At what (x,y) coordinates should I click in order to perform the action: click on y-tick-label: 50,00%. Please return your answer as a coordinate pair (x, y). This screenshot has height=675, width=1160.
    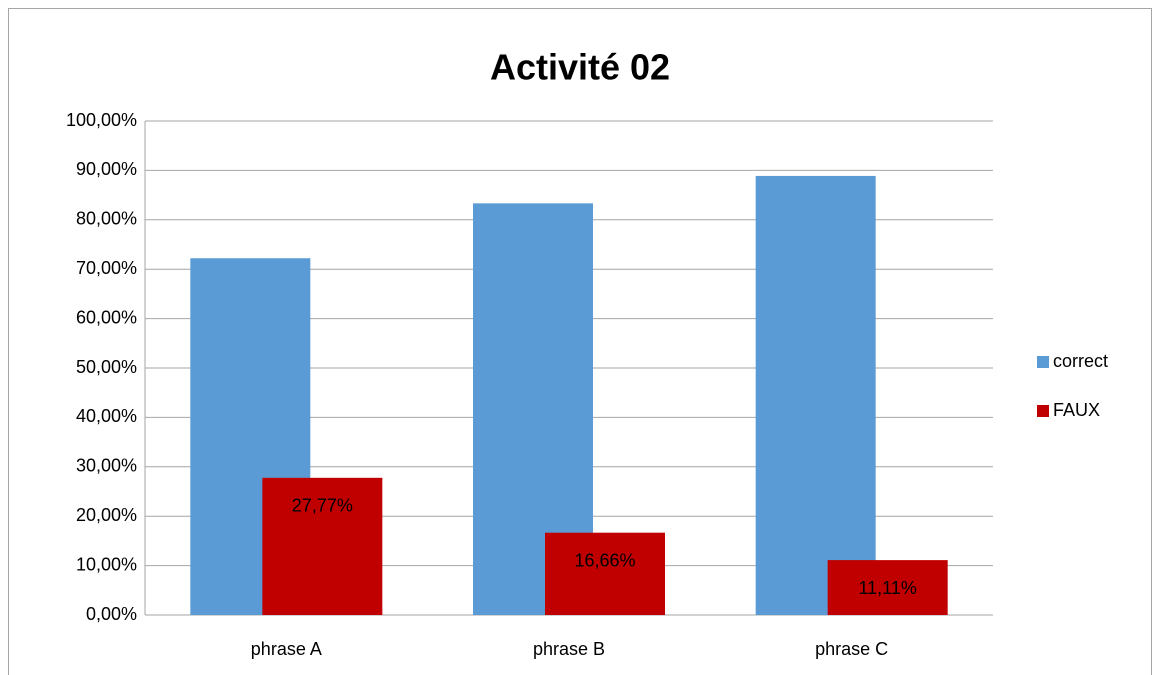
    Looking at the image, I should click on (106, 367).